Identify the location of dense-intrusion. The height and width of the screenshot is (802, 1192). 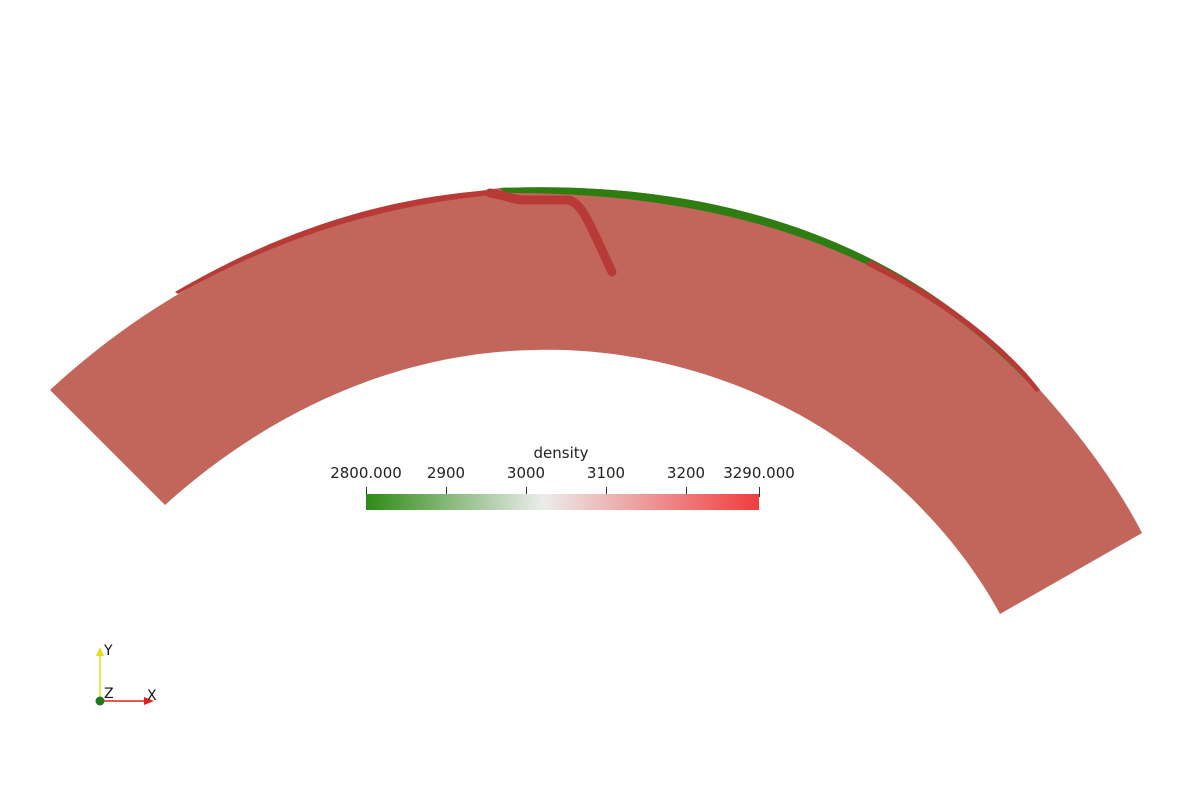
(551, 232).